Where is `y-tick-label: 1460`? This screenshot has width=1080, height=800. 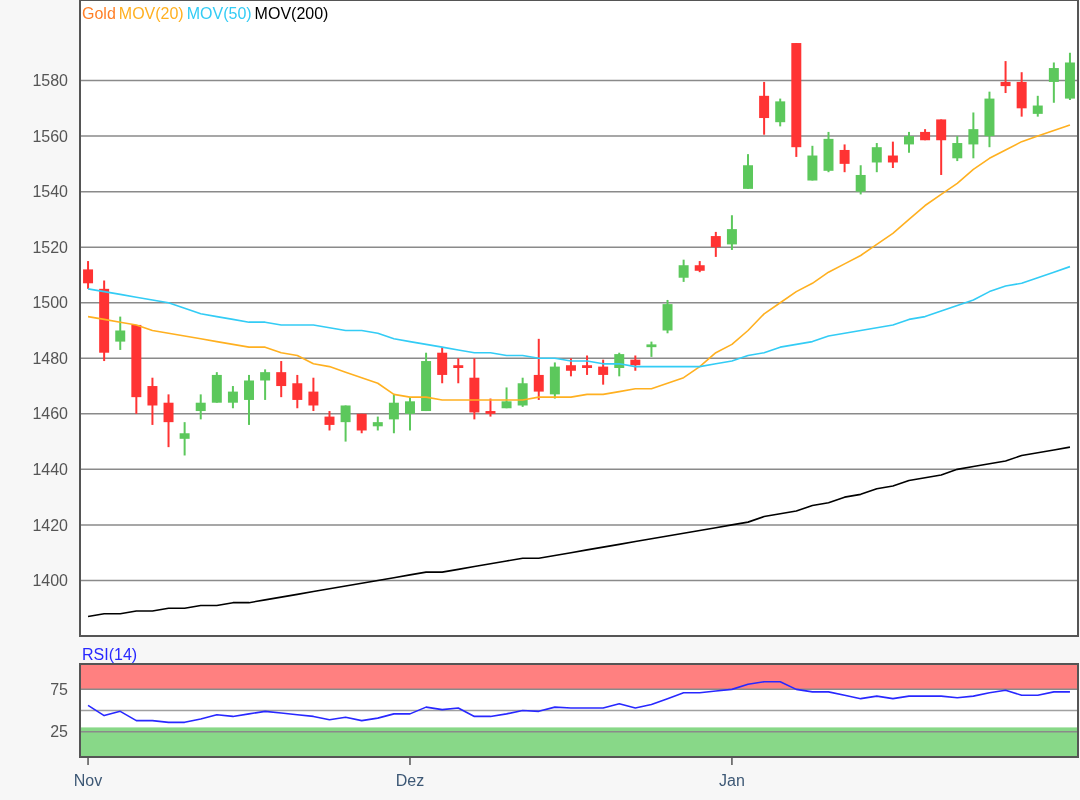
y-tick-label: 1460 is located at coordinates (50, 414).